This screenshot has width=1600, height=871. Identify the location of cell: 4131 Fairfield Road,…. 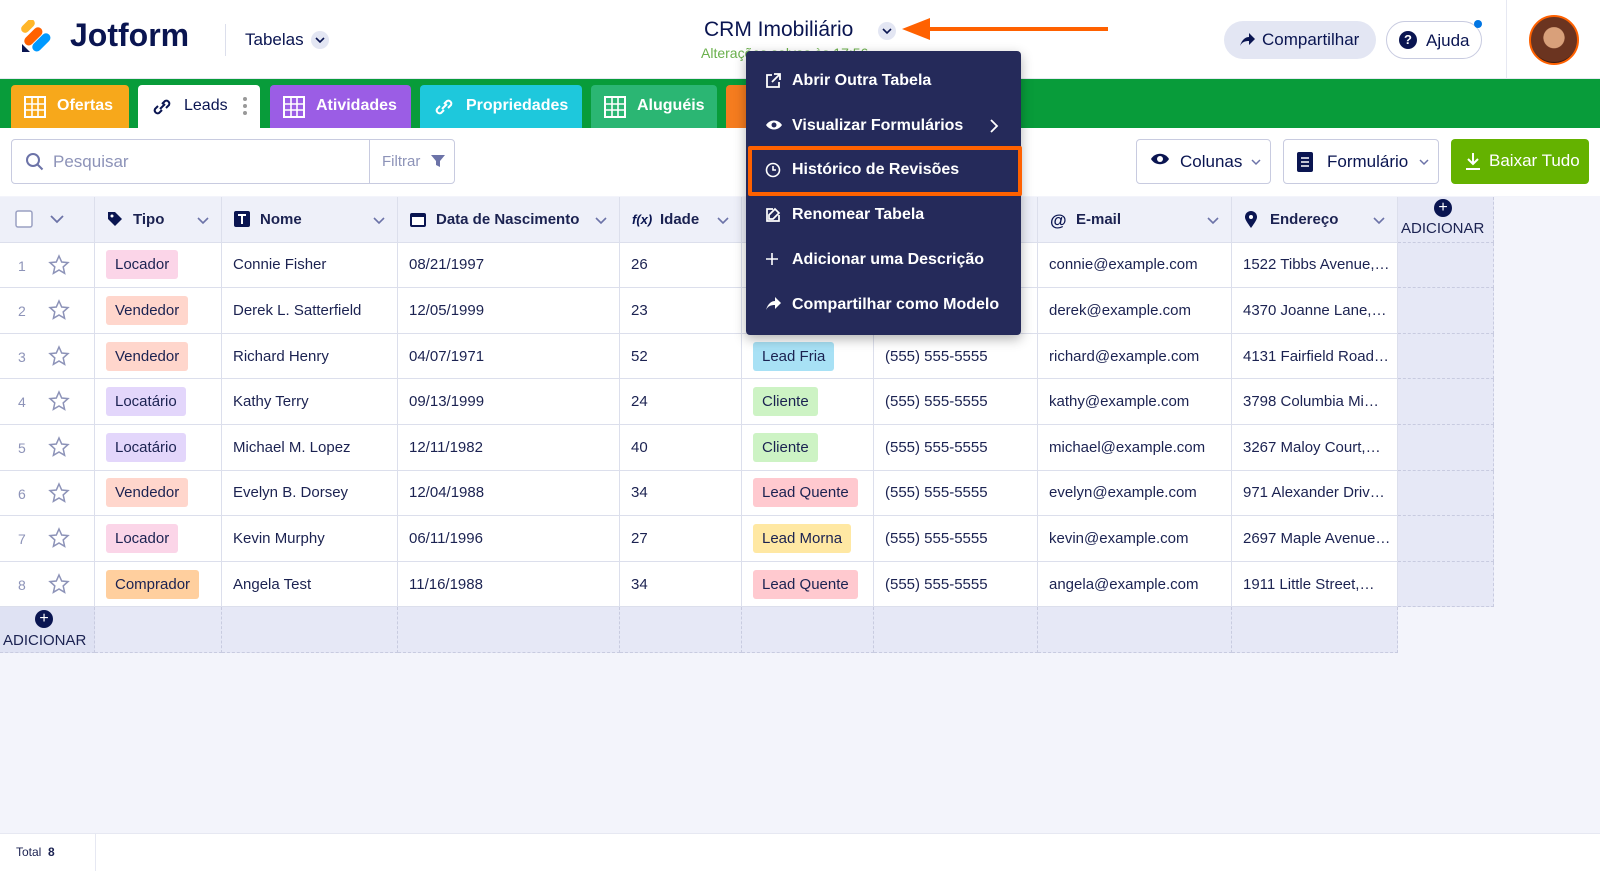
(1315, 356).